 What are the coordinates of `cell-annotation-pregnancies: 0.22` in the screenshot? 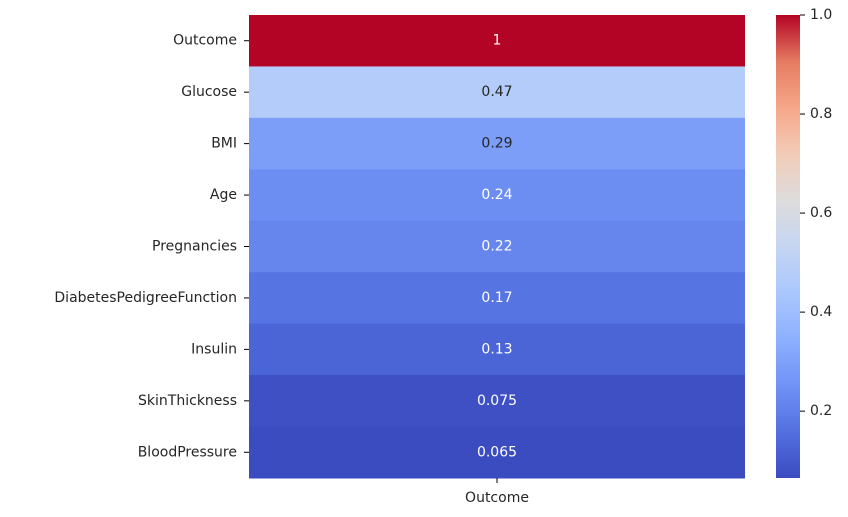 It's located at (496, 247).